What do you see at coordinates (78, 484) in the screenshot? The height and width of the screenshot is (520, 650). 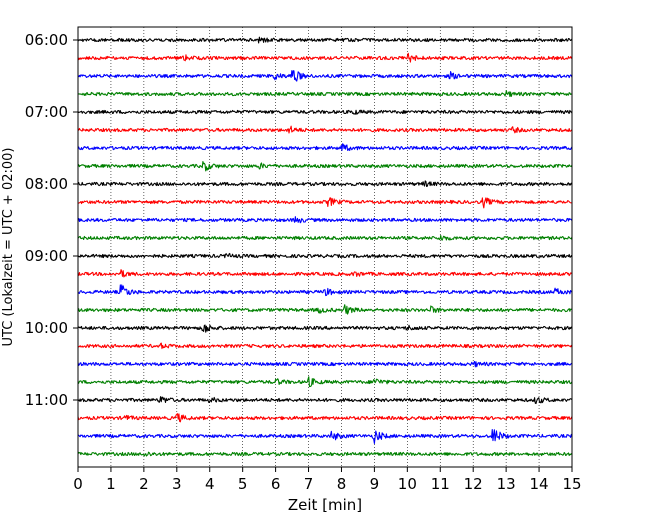 I see `x-tick-label: 0` at bounding box center [78, 484].